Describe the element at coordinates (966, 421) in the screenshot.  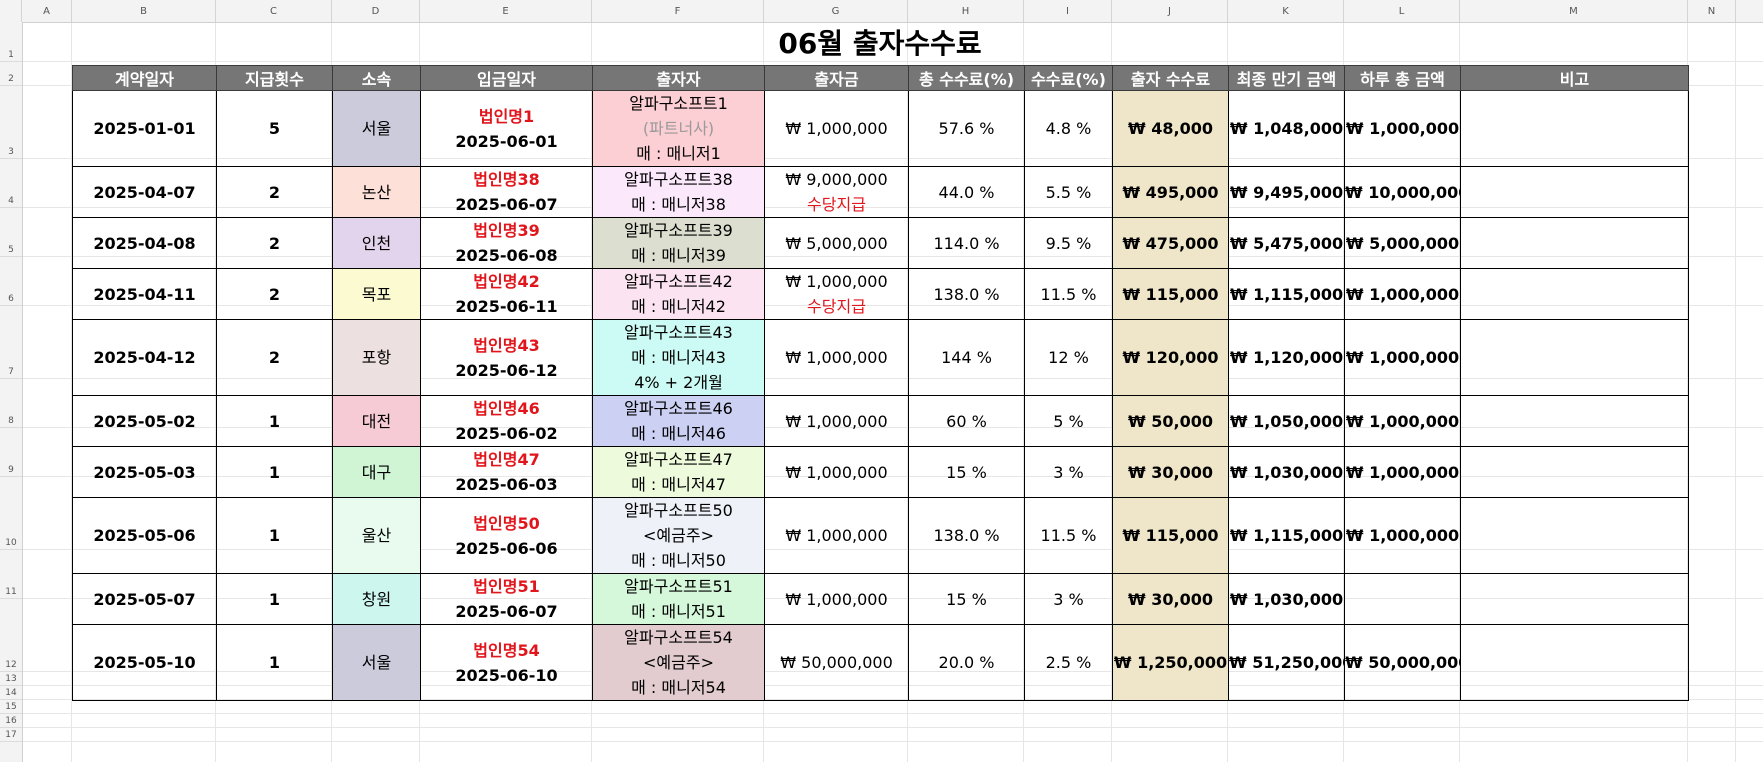
I see `total-fee-rate-cell: 60 %` at that location.